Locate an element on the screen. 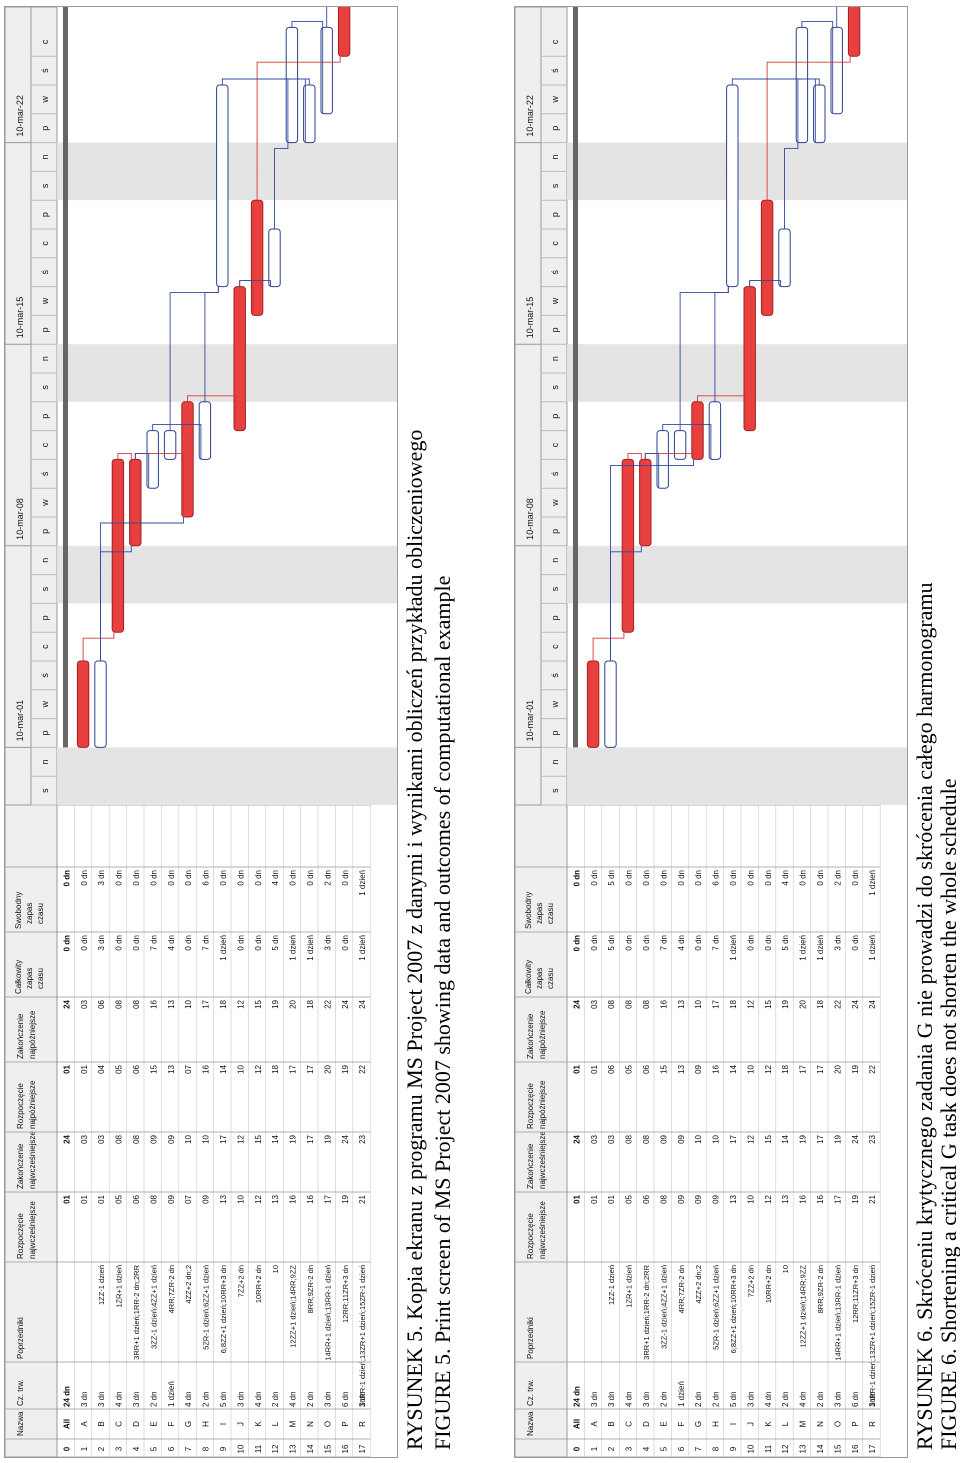 This screenshot has width=960, height=1463. fig5-cell-id: 7 is located at coordinates (188, 1448).